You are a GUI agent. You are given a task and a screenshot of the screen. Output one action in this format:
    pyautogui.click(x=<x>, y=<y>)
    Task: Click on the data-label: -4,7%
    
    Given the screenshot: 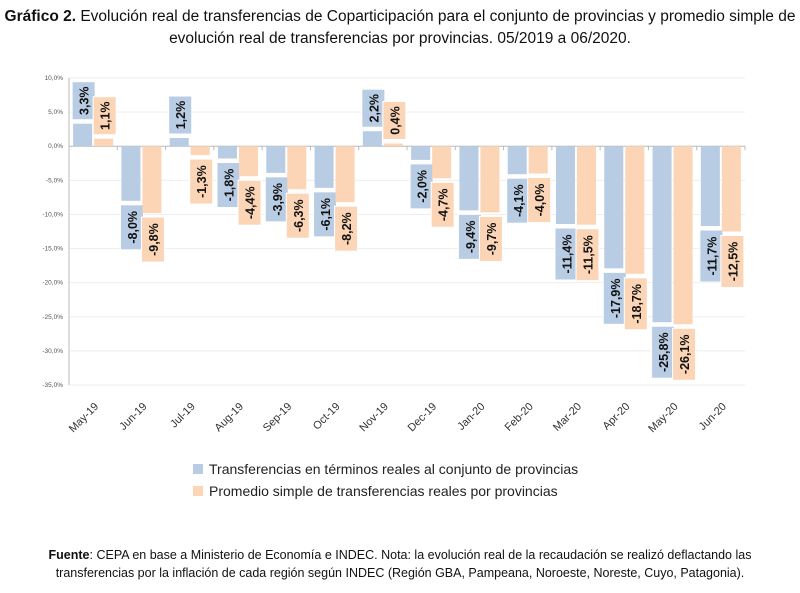 What is the action you would take?
    pyautogui.click(x=444, y=204)
    